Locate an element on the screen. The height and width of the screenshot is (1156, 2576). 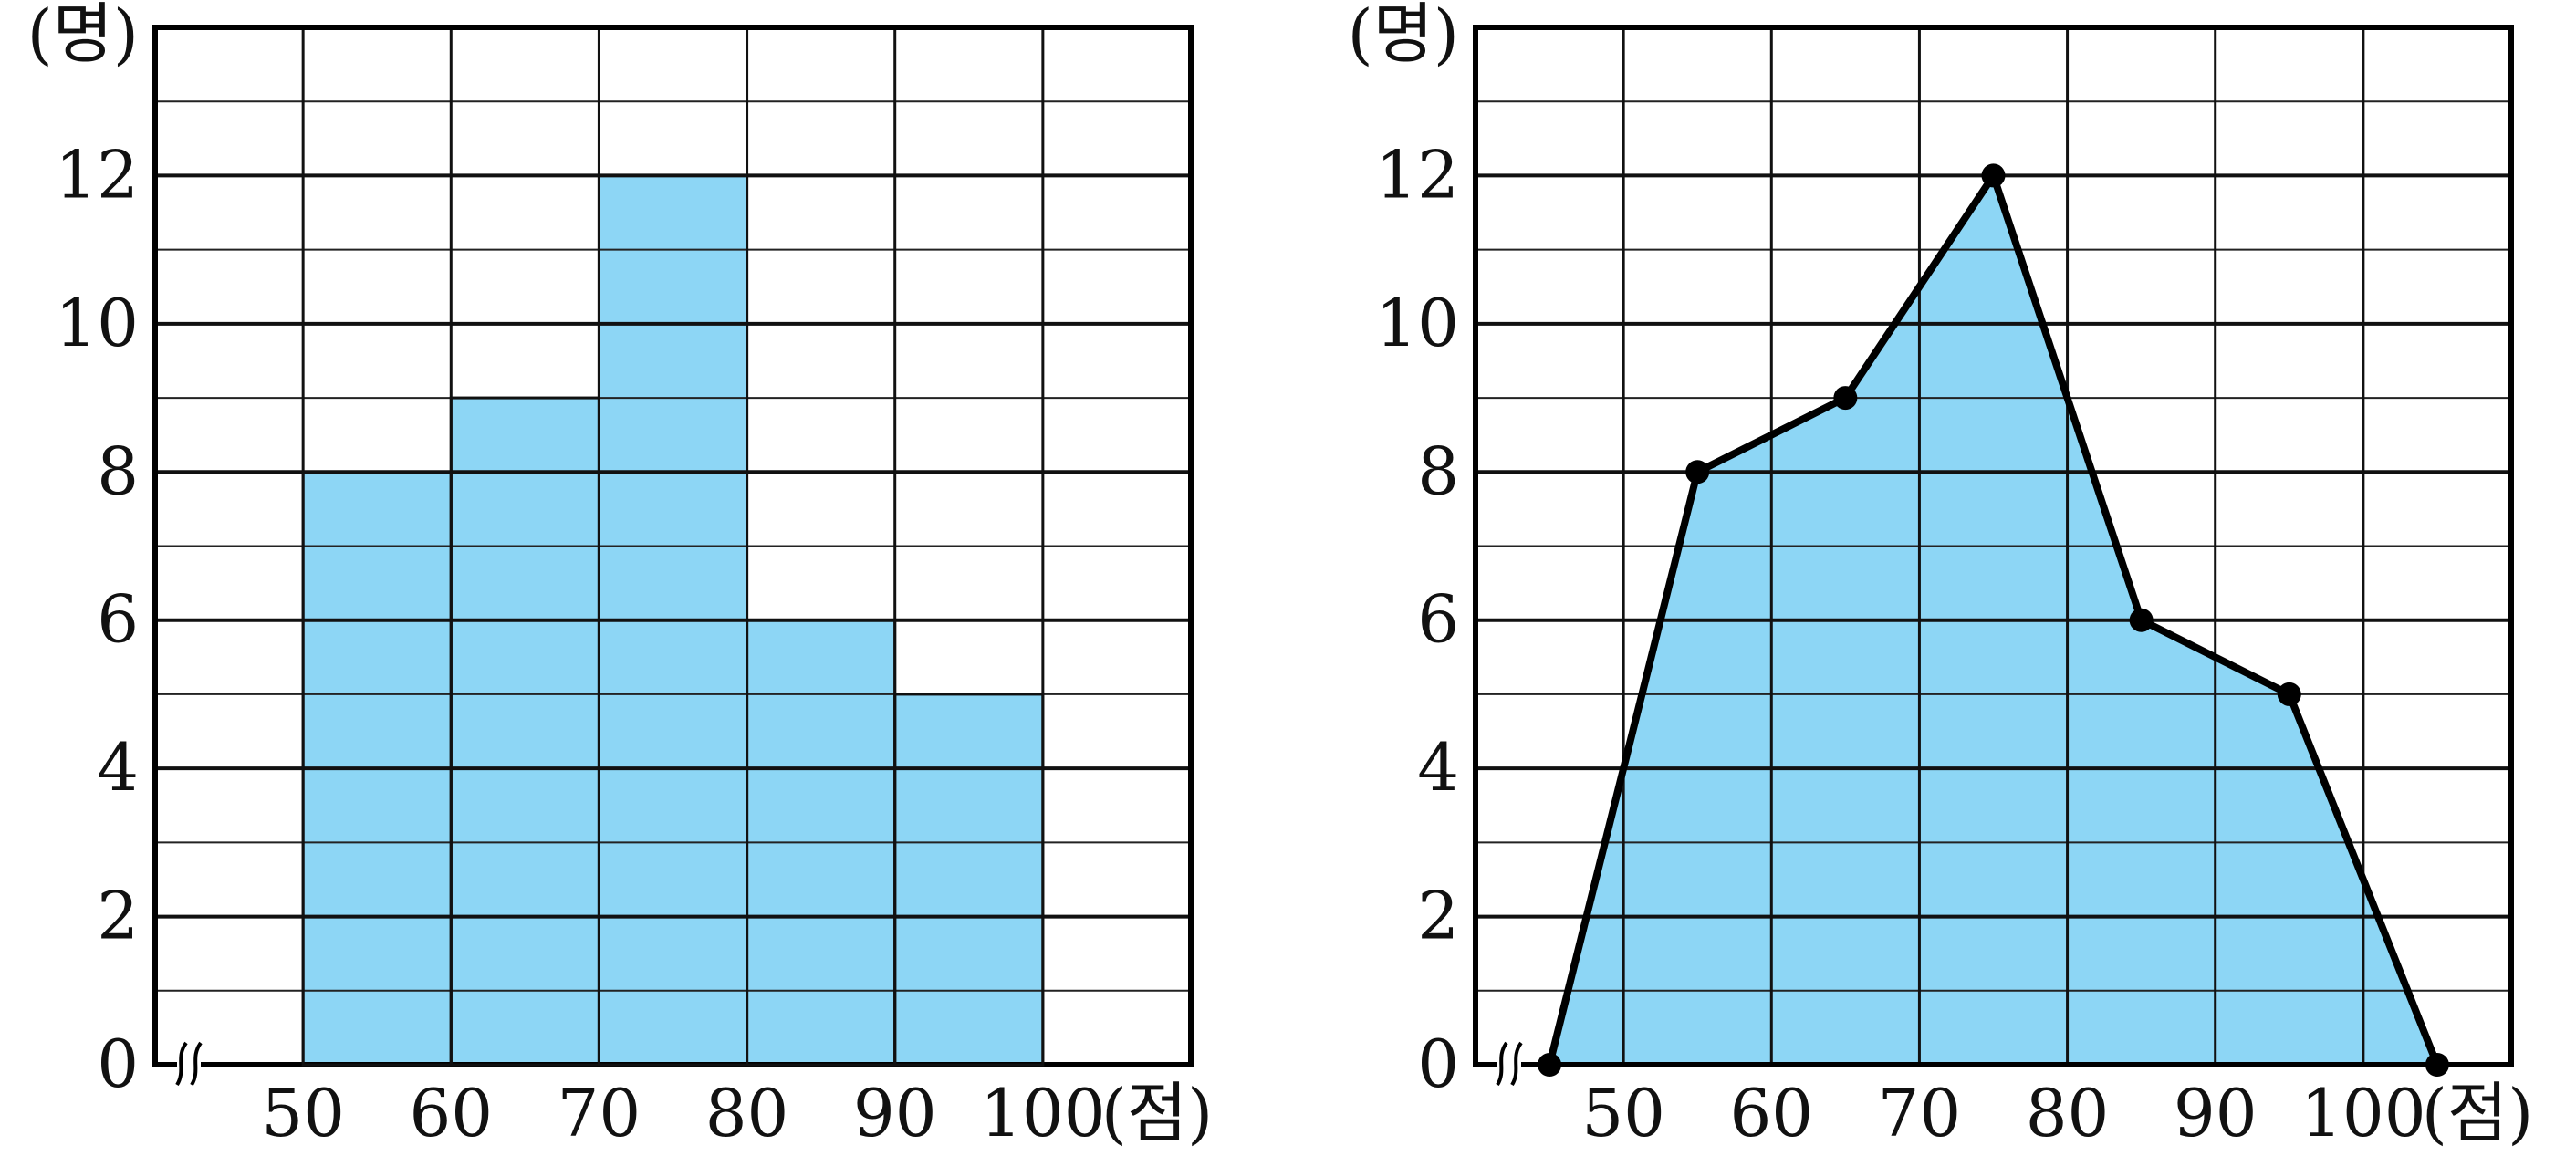
histogram-bar-outline is located at coordinates (969, 880).